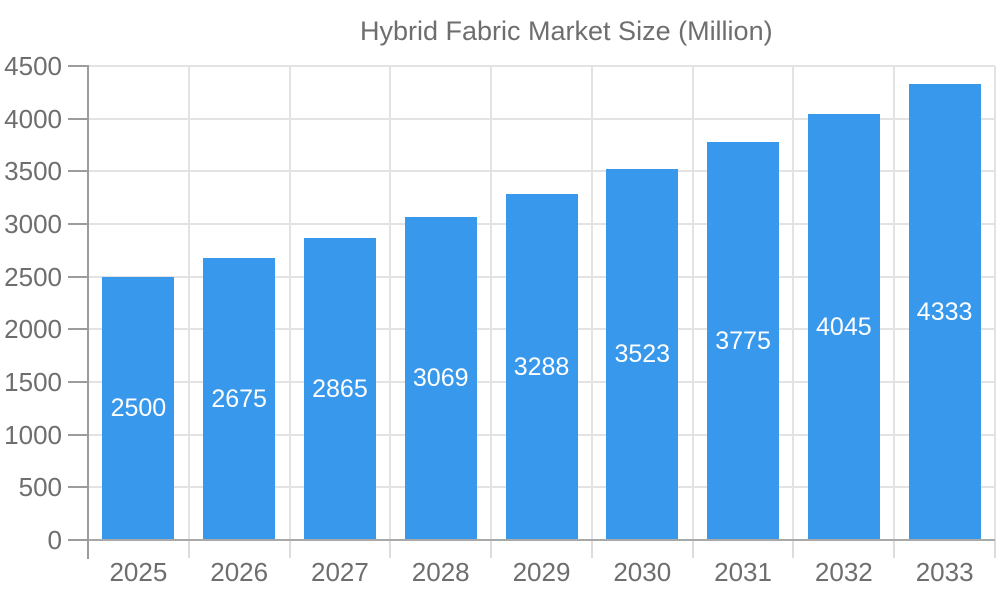 Image resolution: width=1000 pixels, height=600 pixels. What do you see at coordinates (440, 572) in the screenshot?
I see `x-axis-label: 2028` at bounding box center [440, 572].